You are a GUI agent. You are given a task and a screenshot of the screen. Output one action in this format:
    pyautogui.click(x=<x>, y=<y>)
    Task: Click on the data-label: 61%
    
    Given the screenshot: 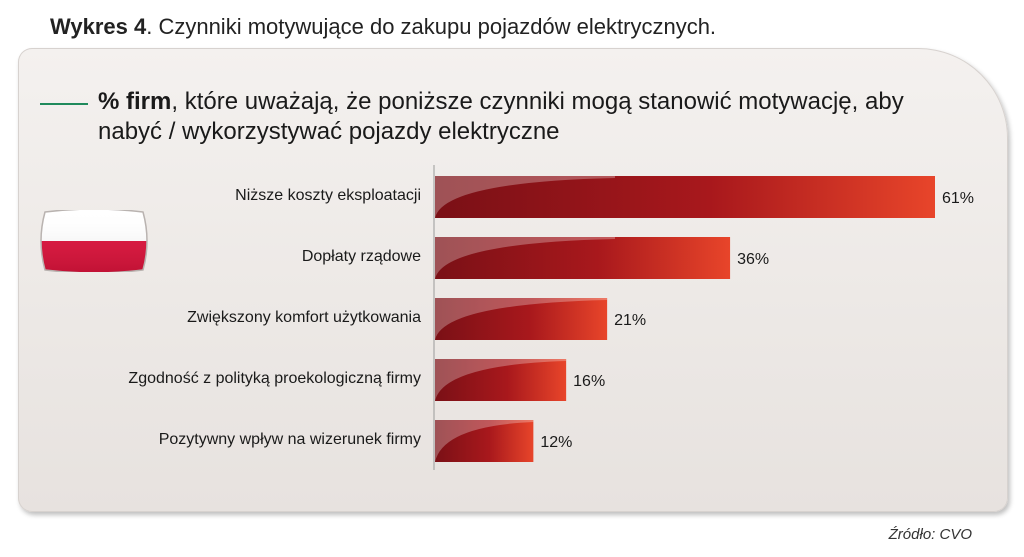 What is the action you would take?
    pyautogui.click(x=958, y=198)
    